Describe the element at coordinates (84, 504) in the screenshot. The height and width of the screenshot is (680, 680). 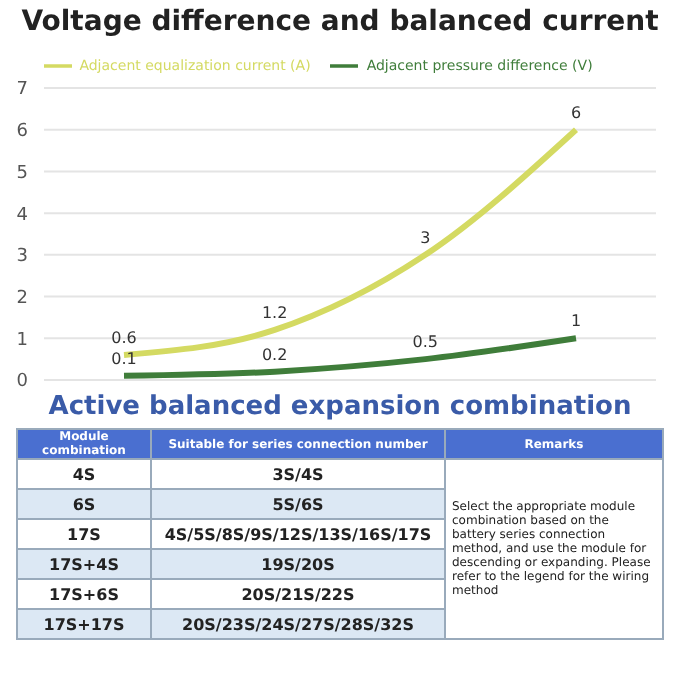
I see `text: 6S` at that location.